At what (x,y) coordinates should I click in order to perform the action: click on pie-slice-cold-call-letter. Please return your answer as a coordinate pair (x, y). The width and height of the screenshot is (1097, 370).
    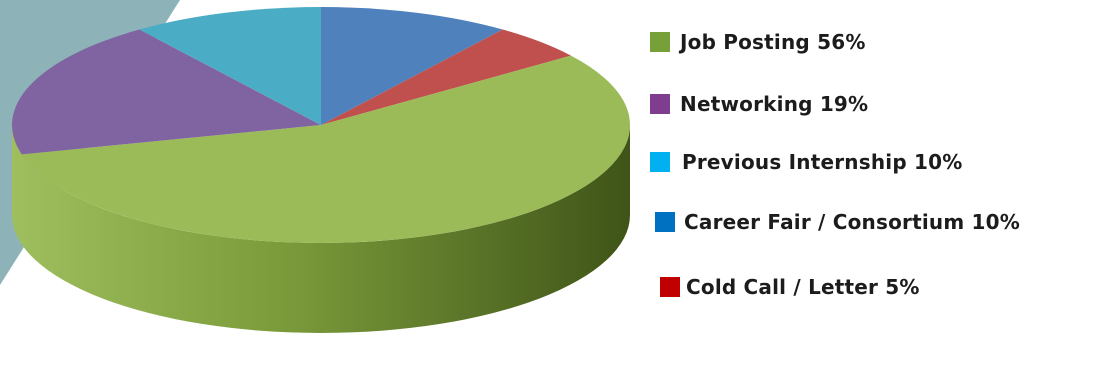
    Looking at the image, I should click on (446, 77).